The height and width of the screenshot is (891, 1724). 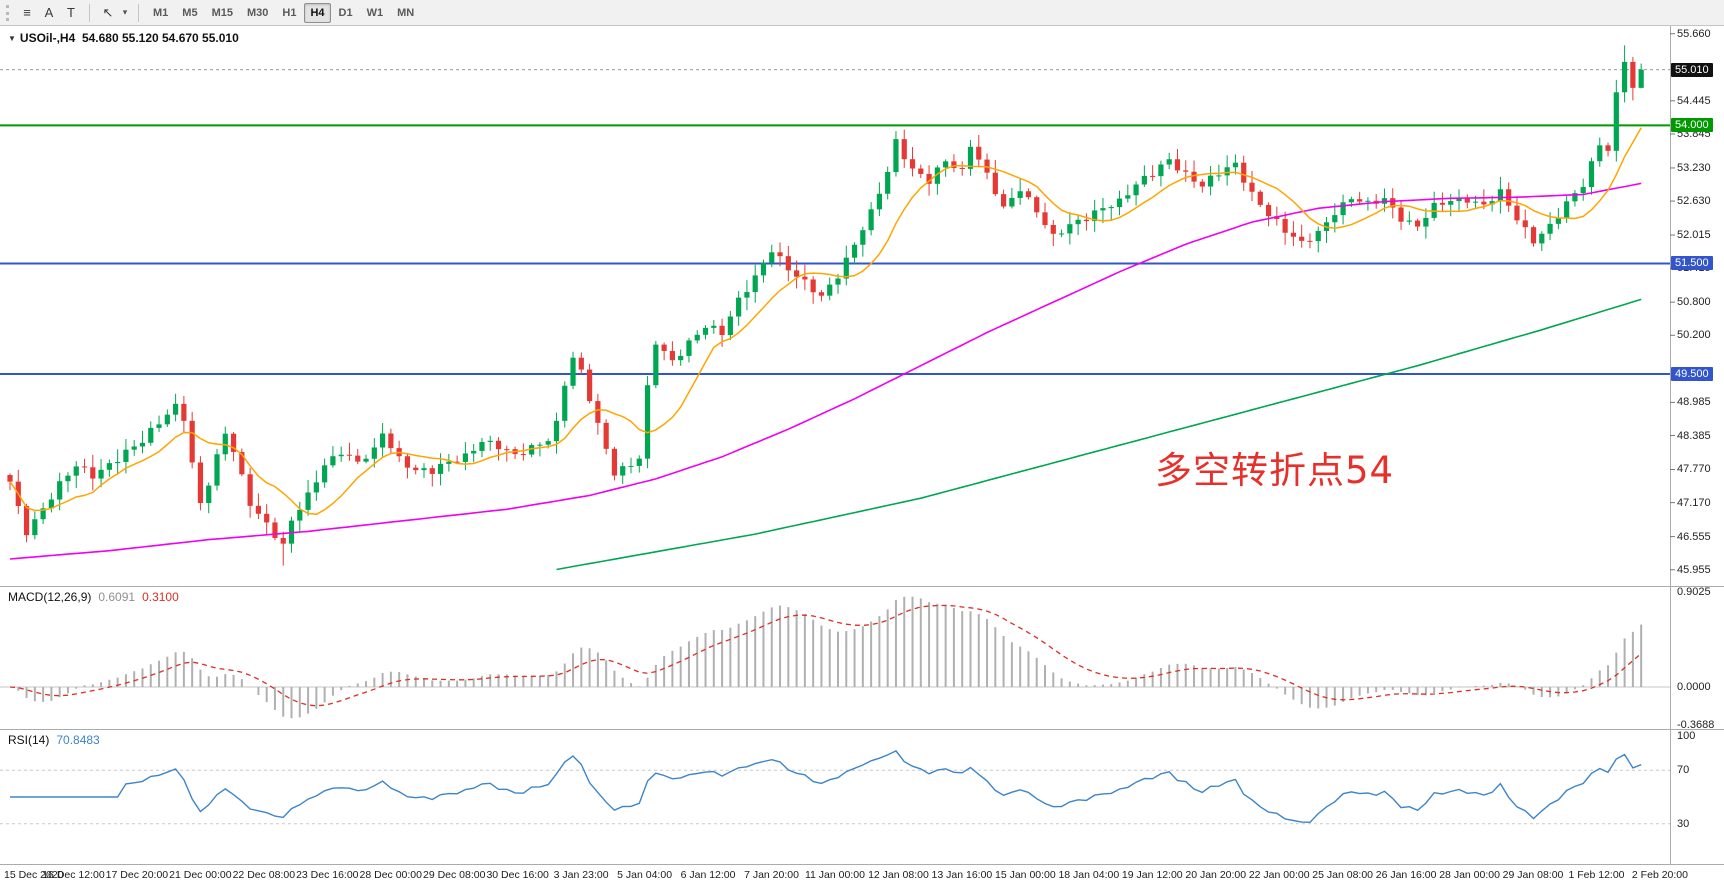 I want to click on text-annotation: 多空转折点54, so click(x=1275, y=470).